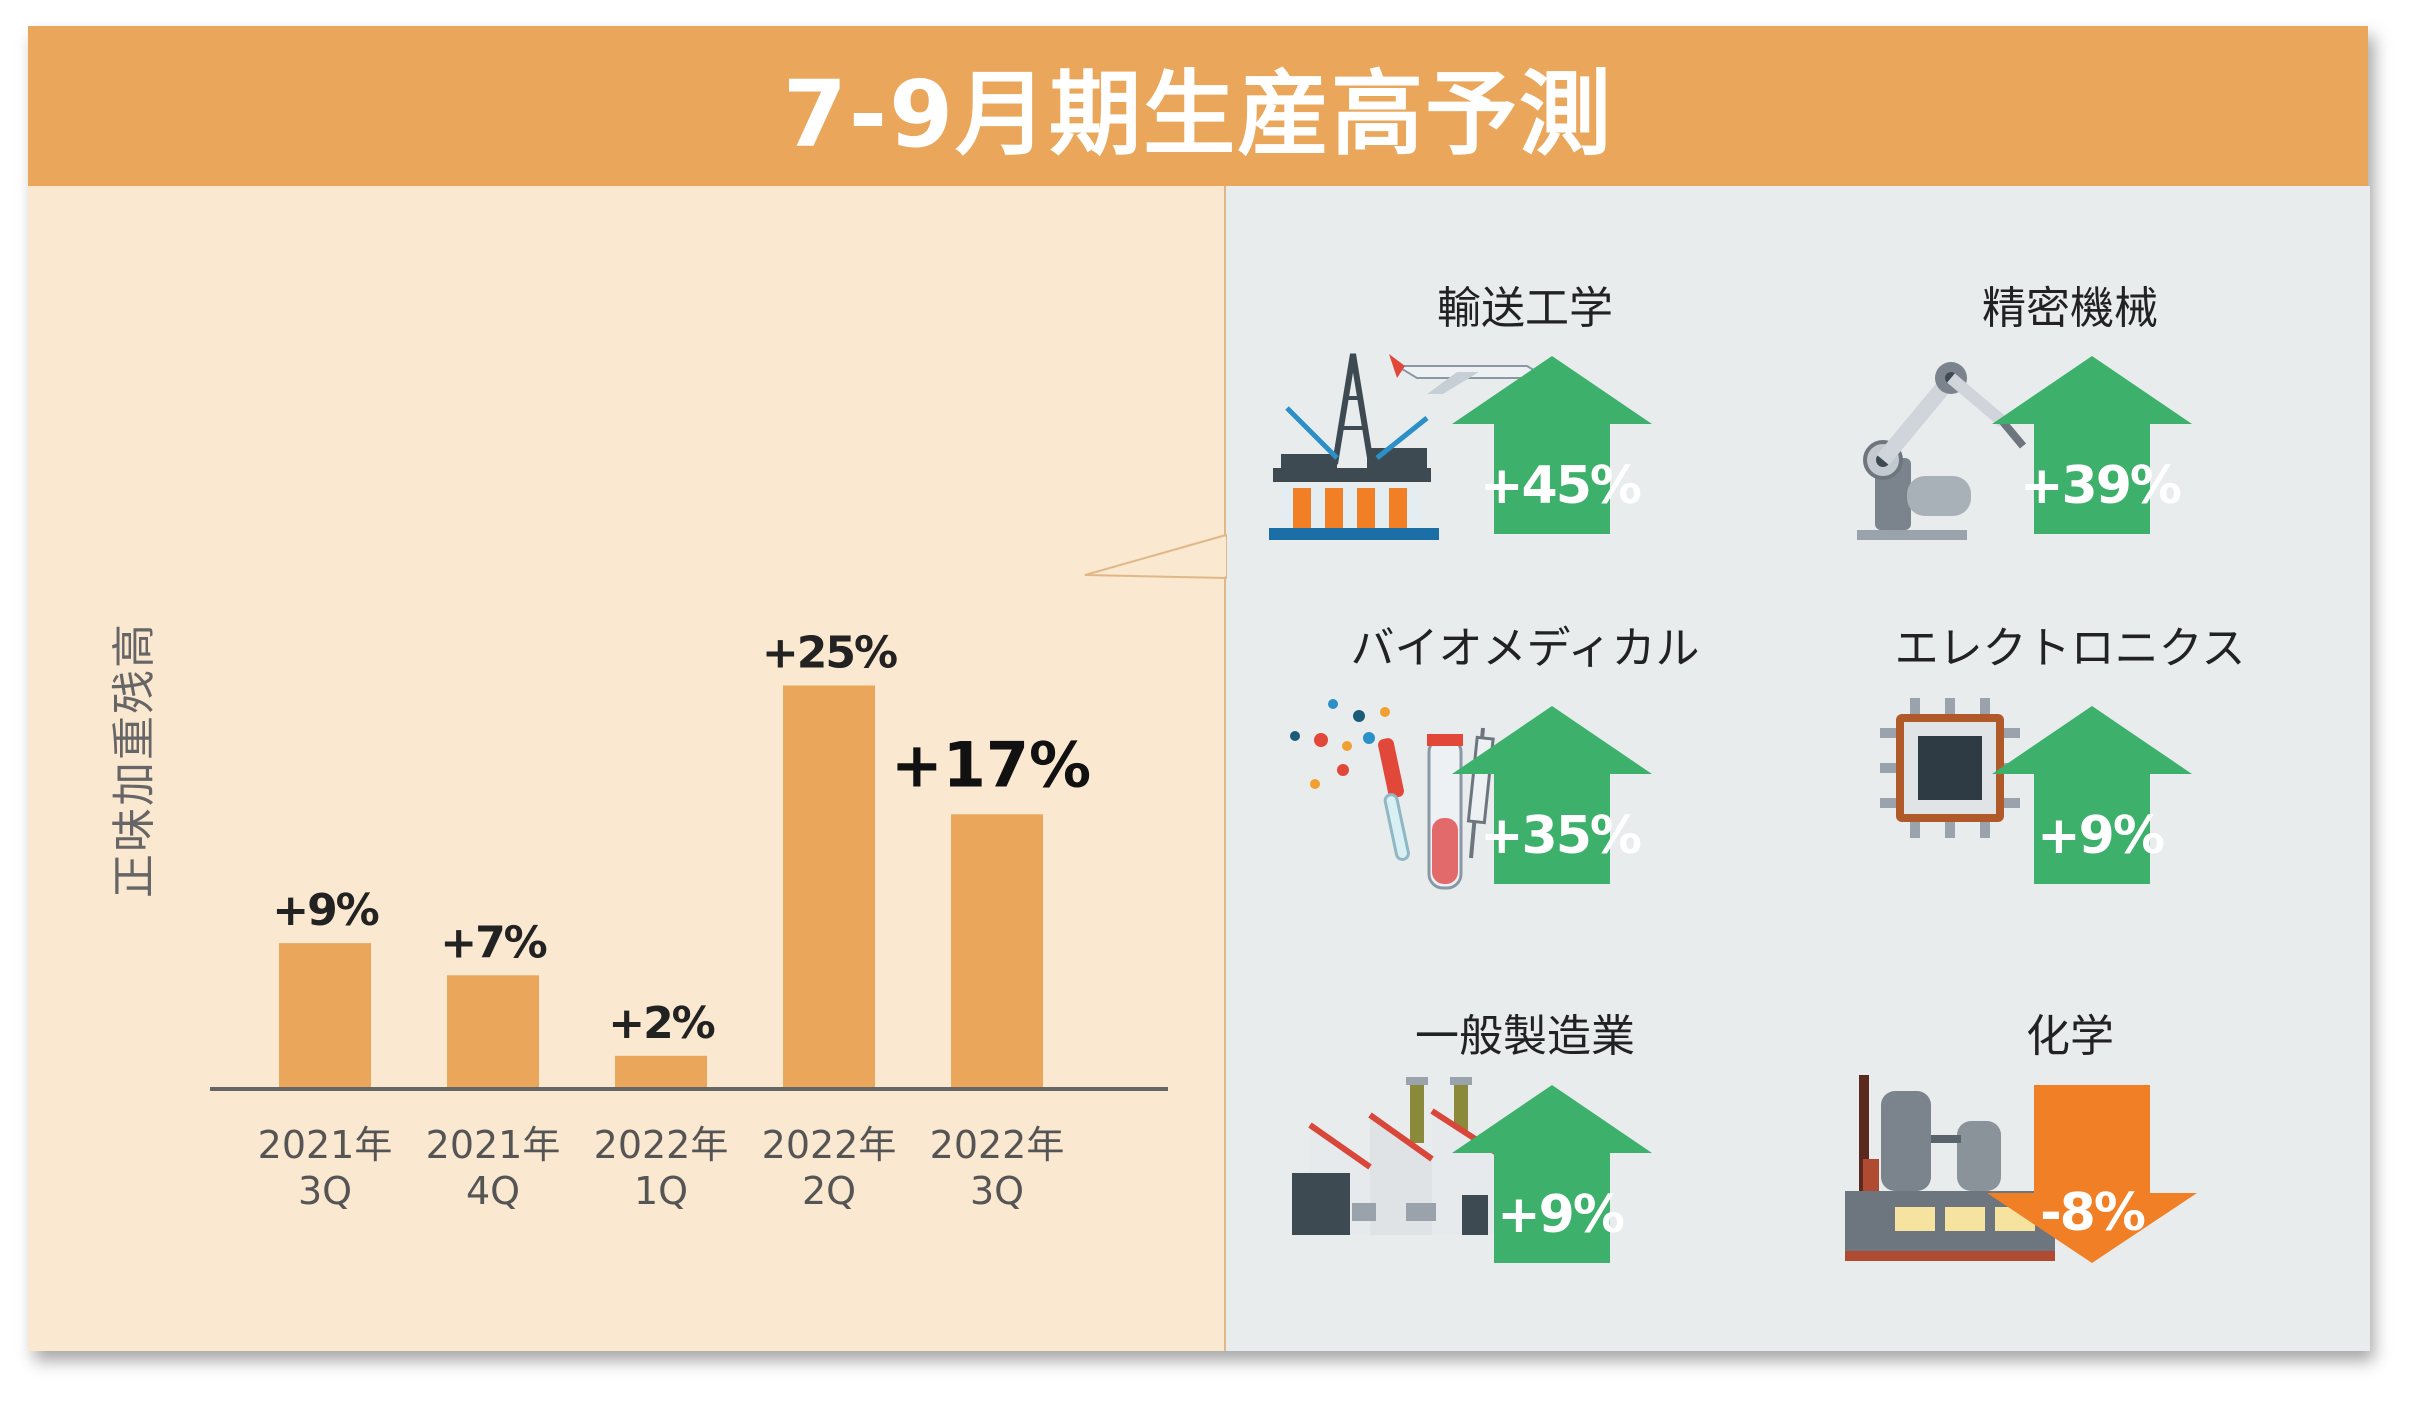 This screenshot has height=1401, width=2417. Describe the element at coordinates (1525, 1036) in the screenshot. I see `sector-title: 一般製造業` at that location.